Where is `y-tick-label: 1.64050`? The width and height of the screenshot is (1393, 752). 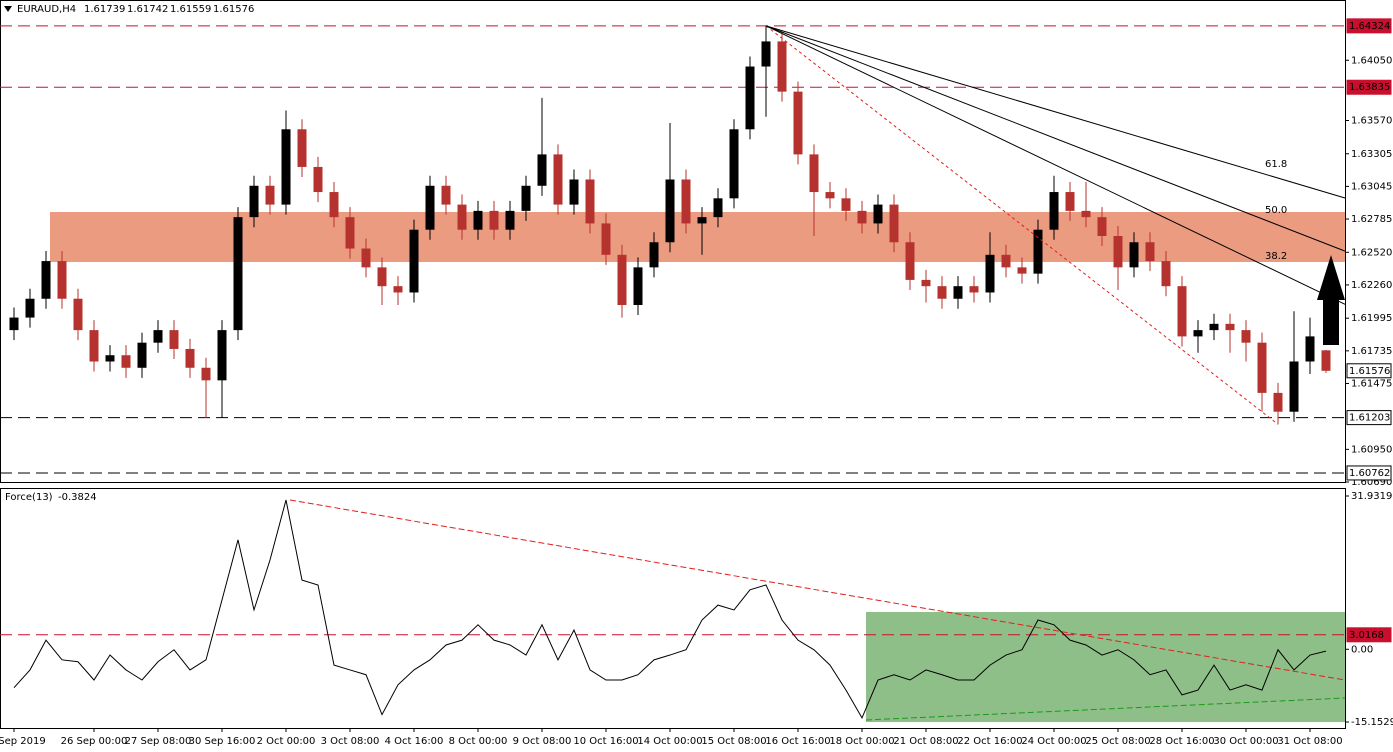 y-tick-label: 1.64050 is located at coordinates (1371, 60).